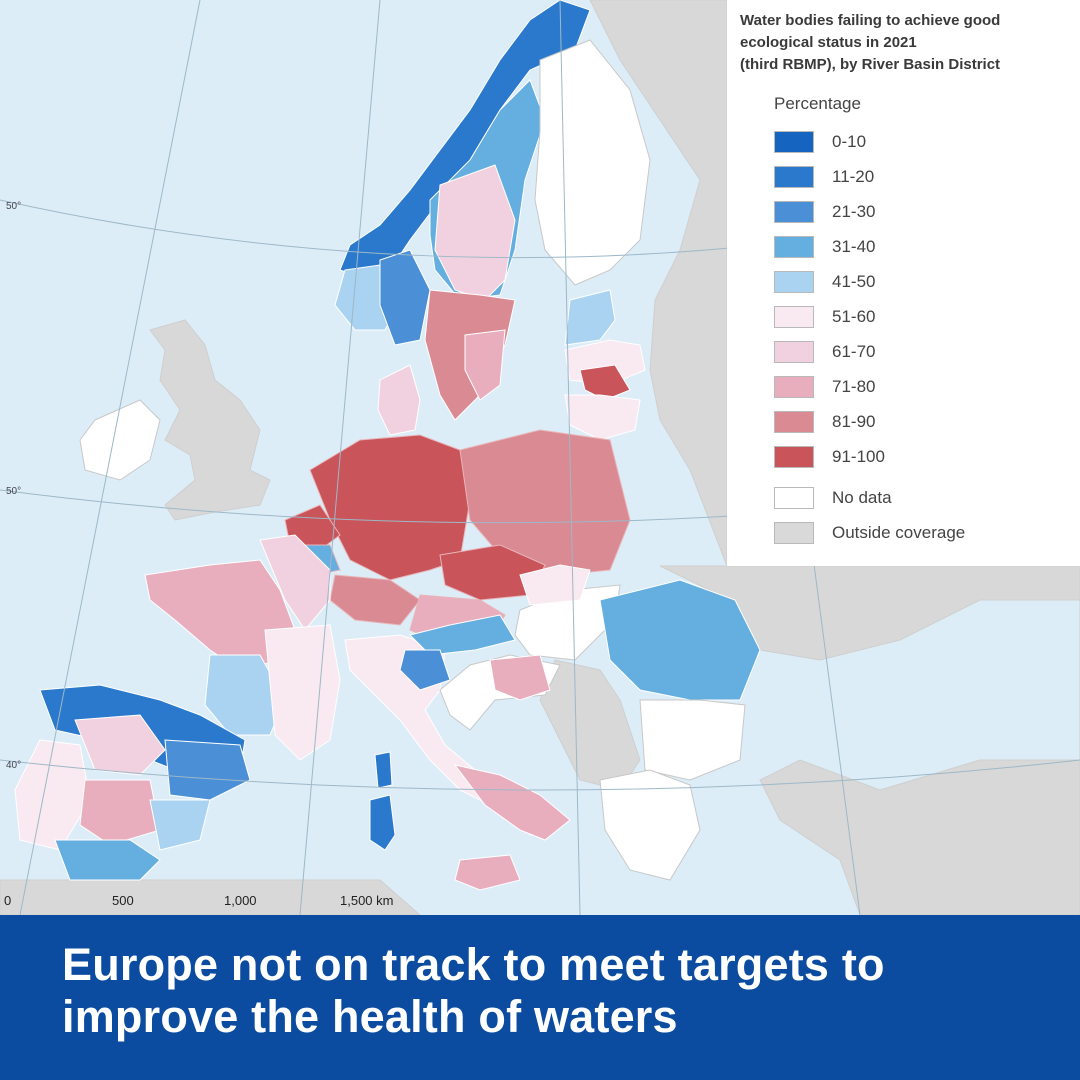 This screenshot has height=1080, width=1080. I want to click on legend-class-0-label: 0-10, so click(849, 141).